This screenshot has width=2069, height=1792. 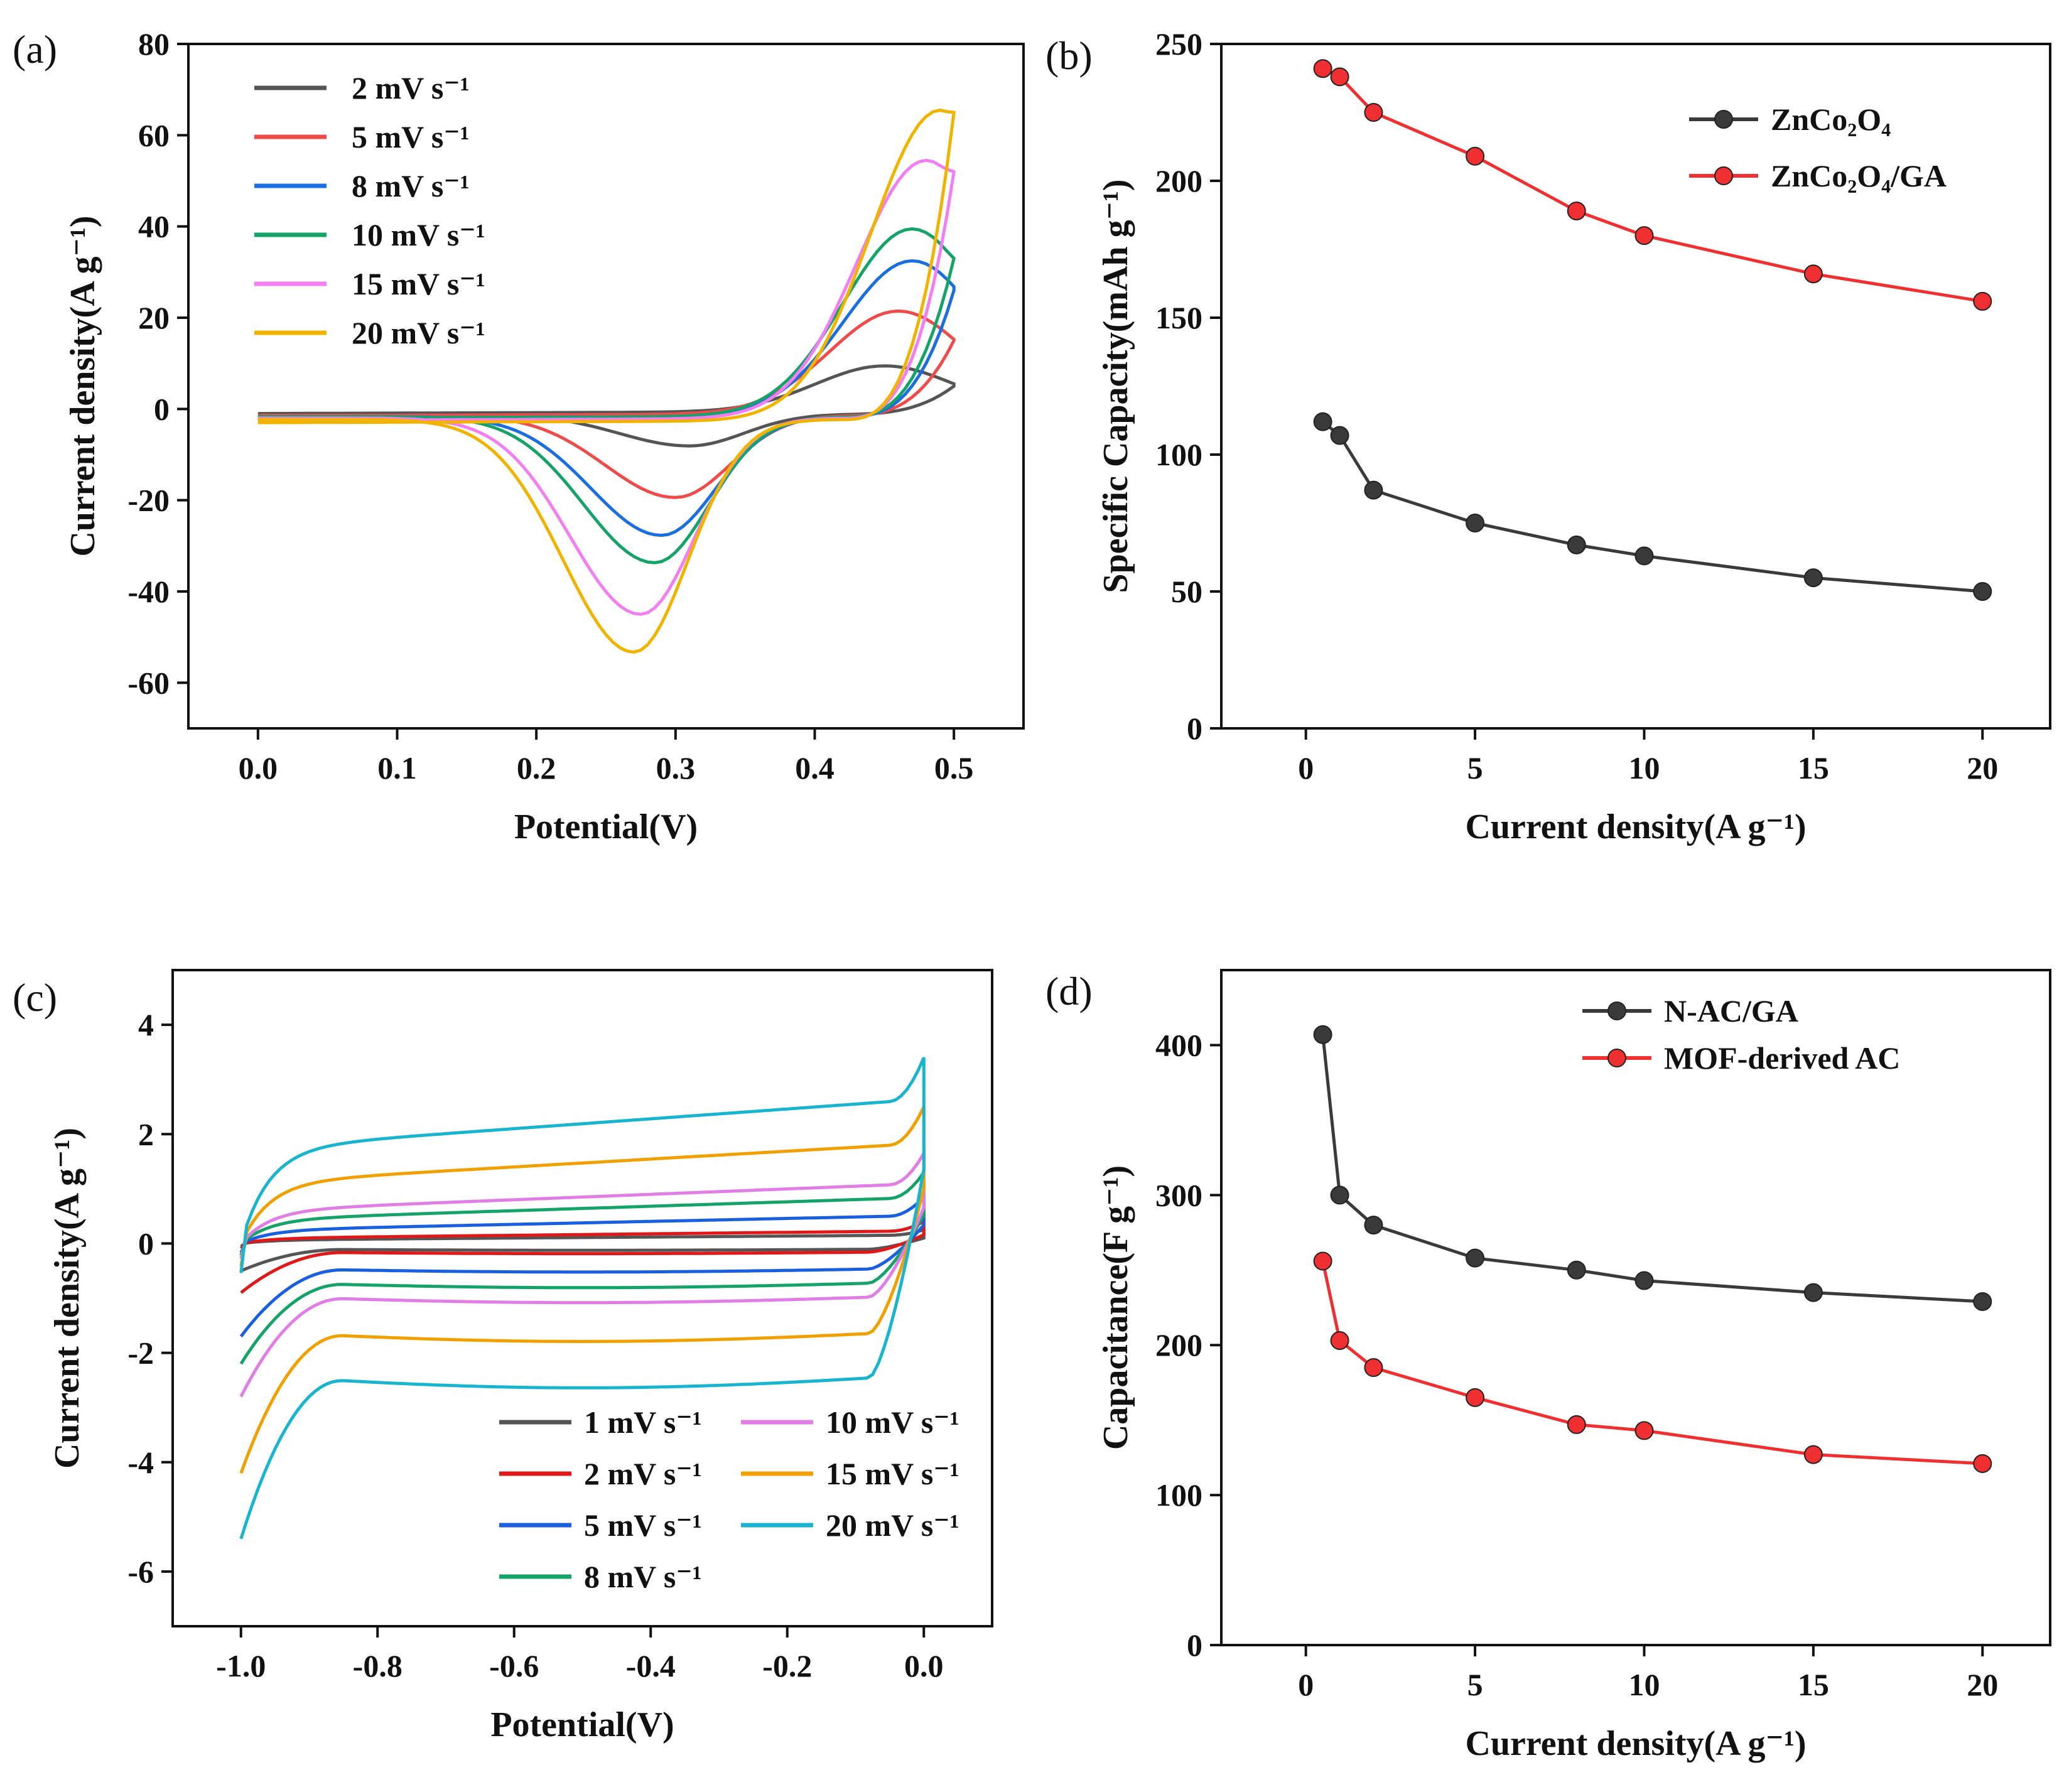 I want to click on x-tick-label: 0.5, so click(x=954, y=768).